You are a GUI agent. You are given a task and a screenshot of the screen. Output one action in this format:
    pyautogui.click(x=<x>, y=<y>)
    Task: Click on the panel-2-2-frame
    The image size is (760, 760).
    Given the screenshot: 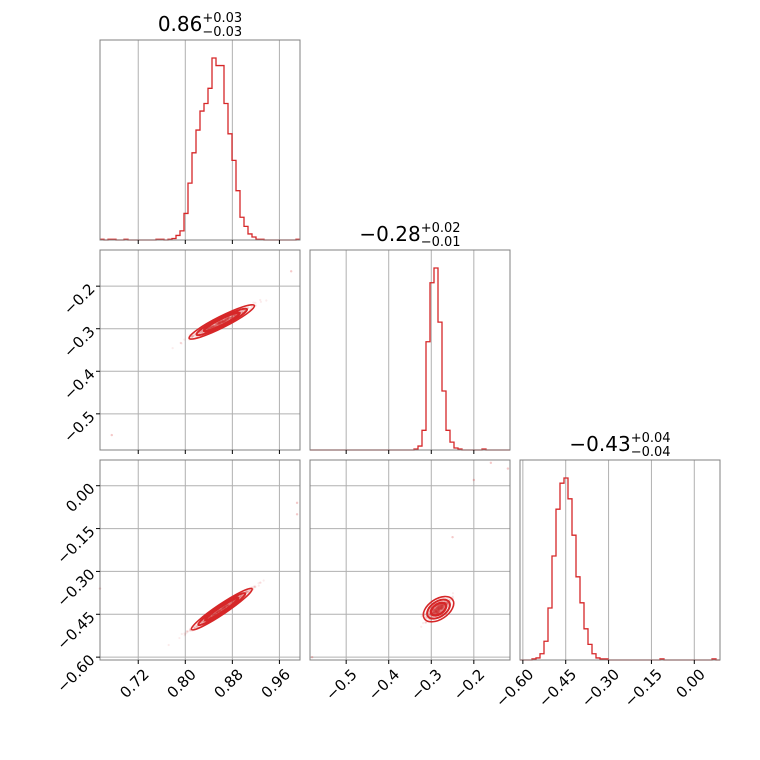 What is the action you would take?
    pyautogui.click(x=620, y=560)
    